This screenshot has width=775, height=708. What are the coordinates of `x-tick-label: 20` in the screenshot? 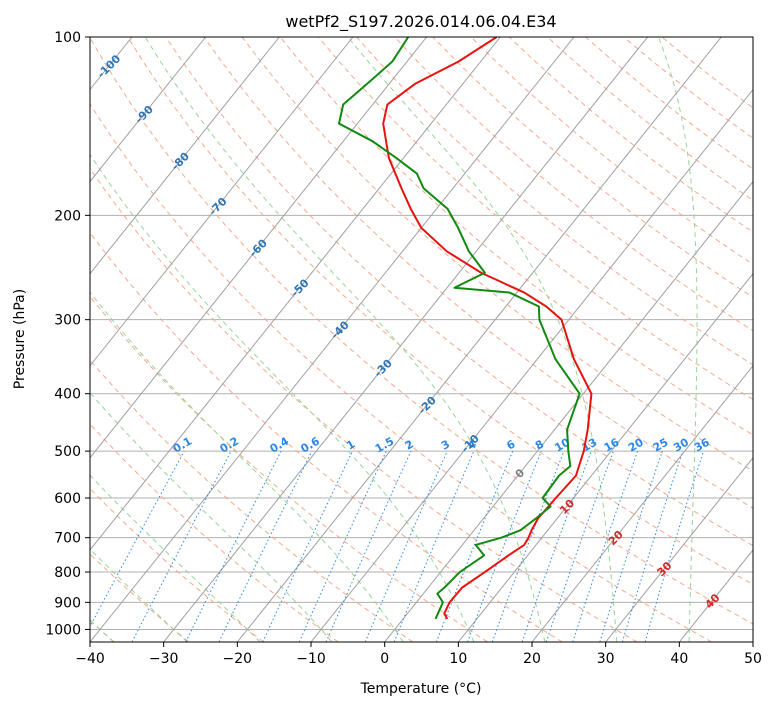 It's located at (532, 659).